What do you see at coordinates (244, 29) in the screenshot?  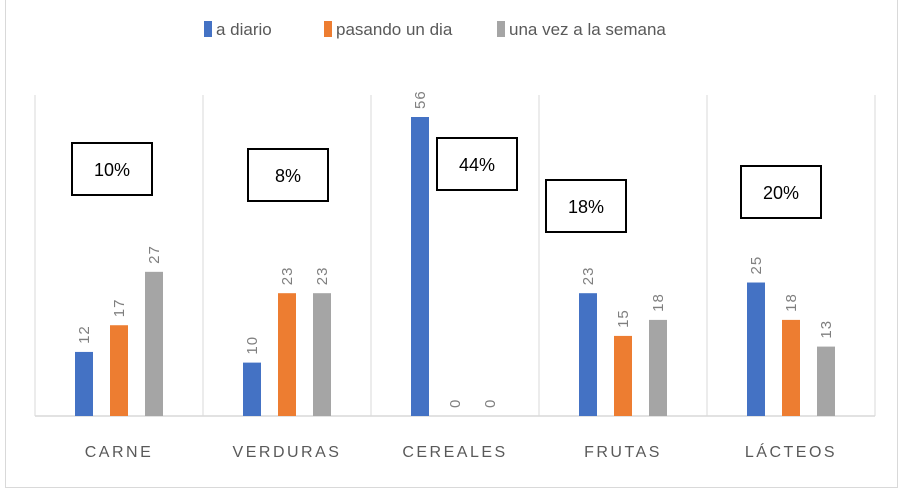 I see `legend-label: a diario` at bounding box center [244, 29].